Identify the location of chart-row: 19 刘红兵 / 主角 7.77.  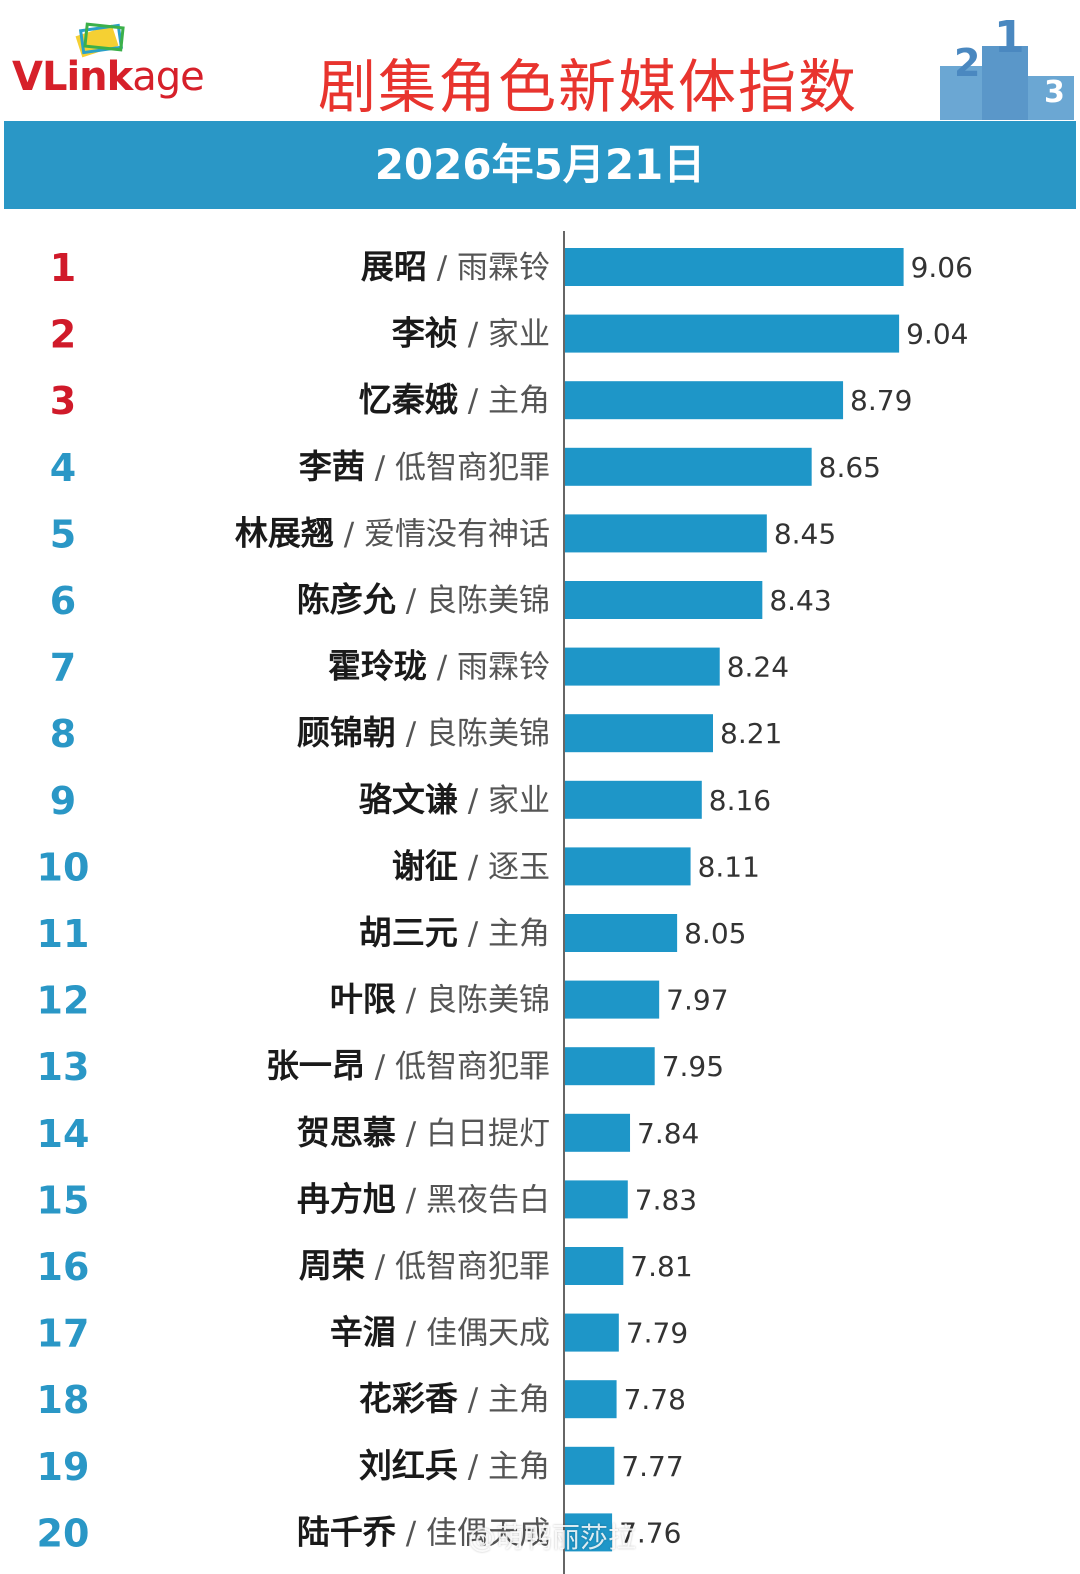
(360, 1467).